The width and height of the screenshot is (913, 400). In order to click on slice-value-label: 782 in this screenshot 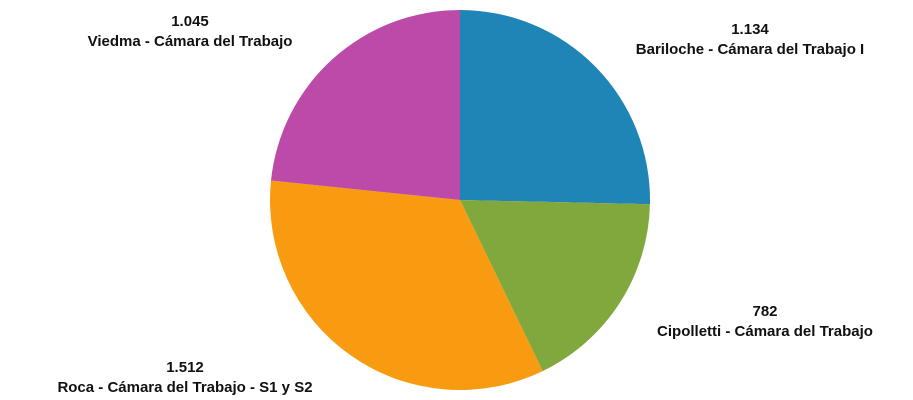, I will do `click(764, 311)`.